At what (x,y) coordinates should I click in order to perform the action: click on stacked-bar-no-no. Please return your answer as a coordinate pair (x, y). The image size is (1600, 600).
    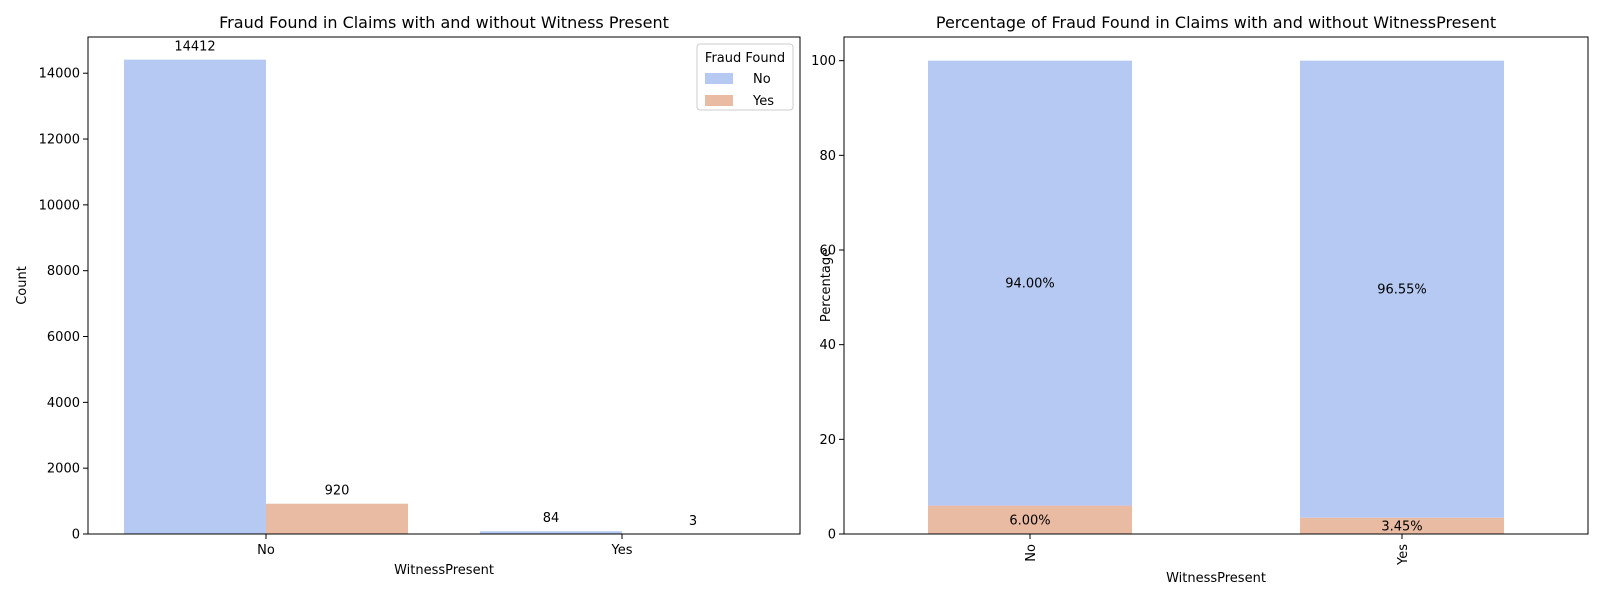
    Looking at the image, I should click on (1030, 283).